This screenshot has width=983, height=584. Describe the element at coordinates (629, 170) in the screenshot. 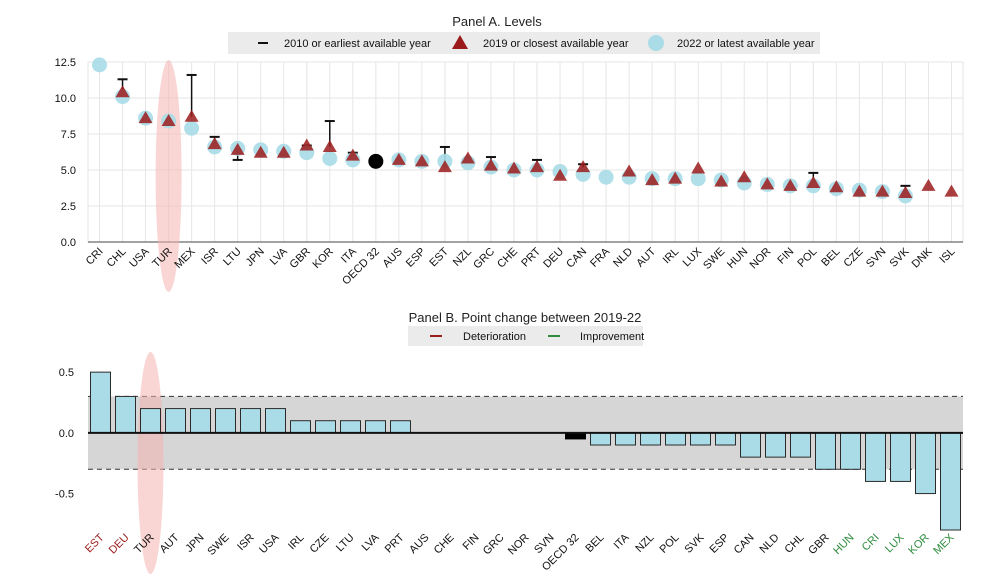

I see `point-2019-nld` at that location.